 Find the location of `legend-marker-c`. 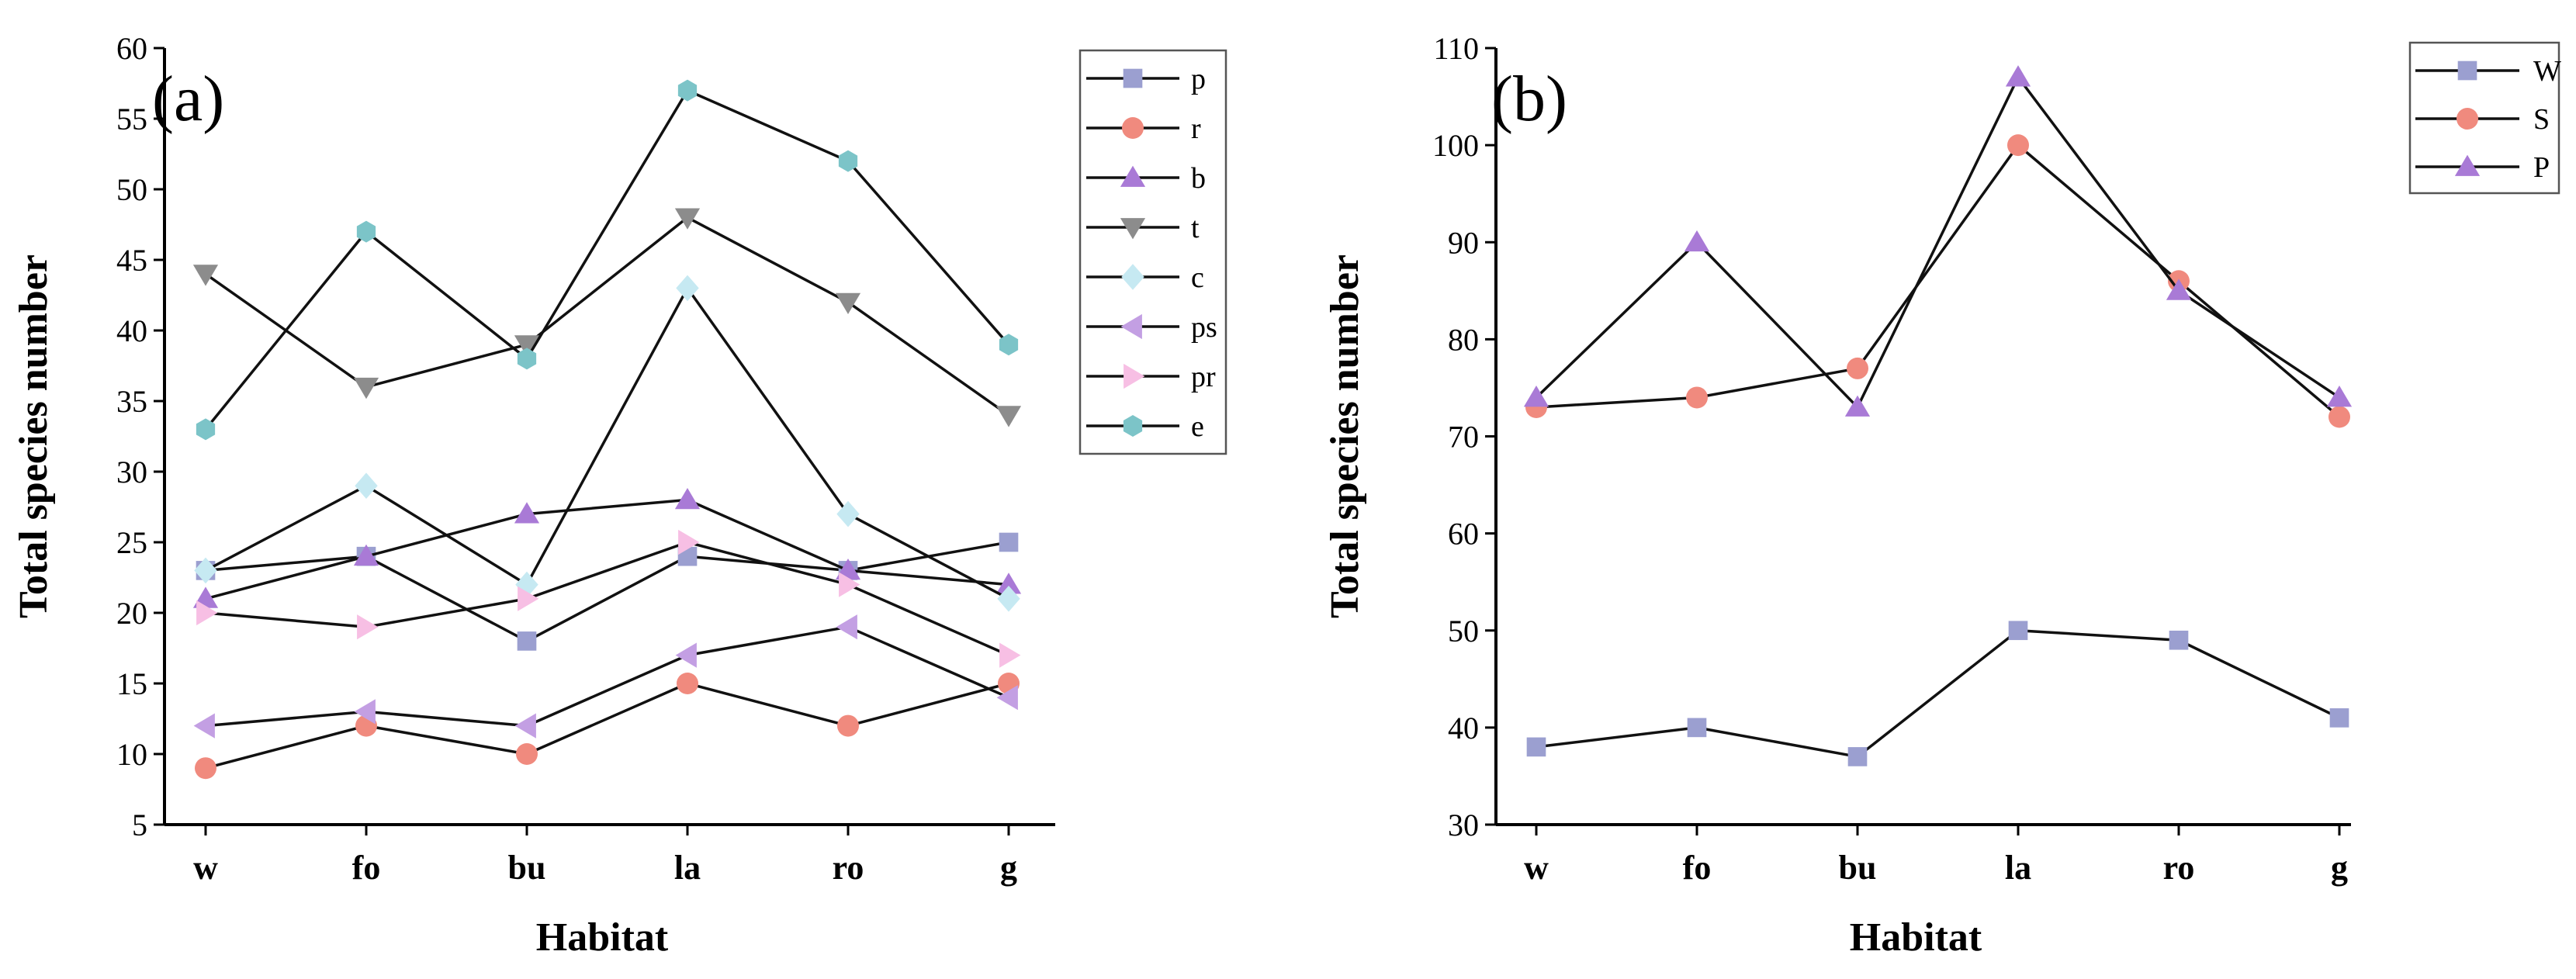

legend-marker-c is located at coordinates (1132, 277).